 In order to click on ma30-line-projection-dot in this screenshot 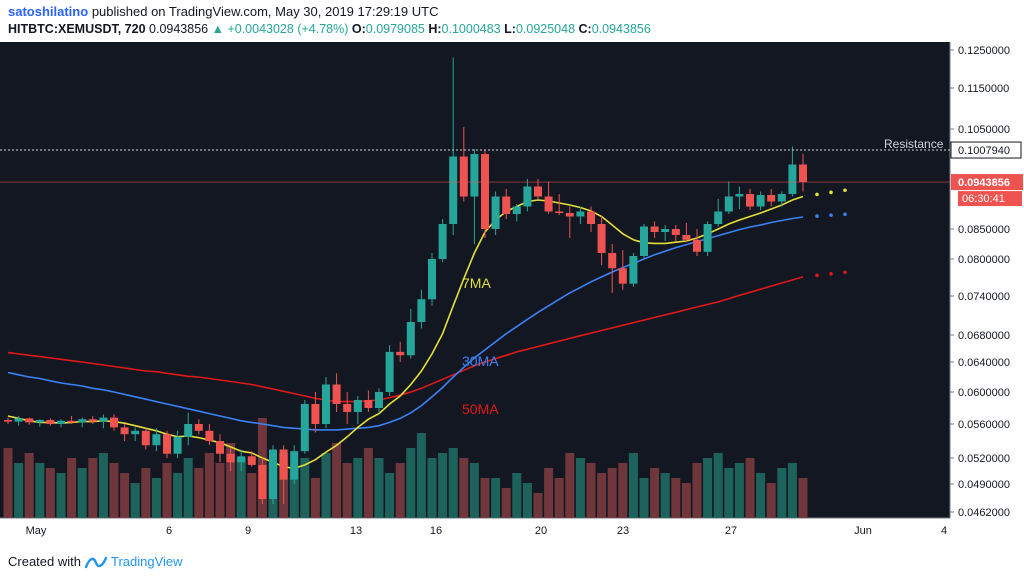, I will do `click(831, 215)`.